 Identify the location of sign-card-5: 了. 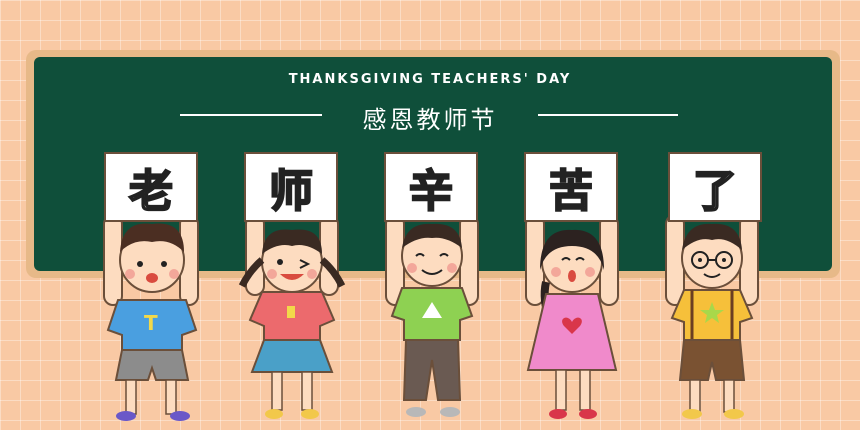
(715, 187).